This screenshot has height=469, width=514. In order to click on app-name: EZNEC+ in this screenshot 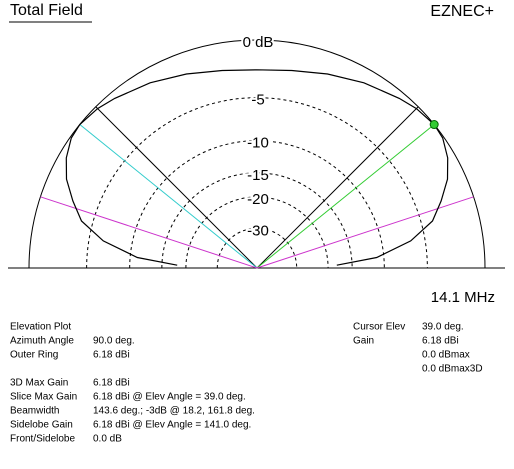, I will do `click(462, 11)`.